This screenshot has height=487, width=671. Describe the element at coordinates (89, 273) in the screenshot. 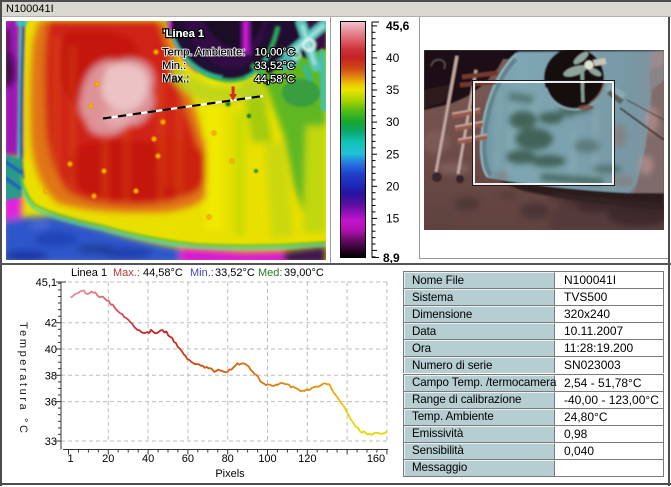

I see `svg-text: Linea 1` at that location.